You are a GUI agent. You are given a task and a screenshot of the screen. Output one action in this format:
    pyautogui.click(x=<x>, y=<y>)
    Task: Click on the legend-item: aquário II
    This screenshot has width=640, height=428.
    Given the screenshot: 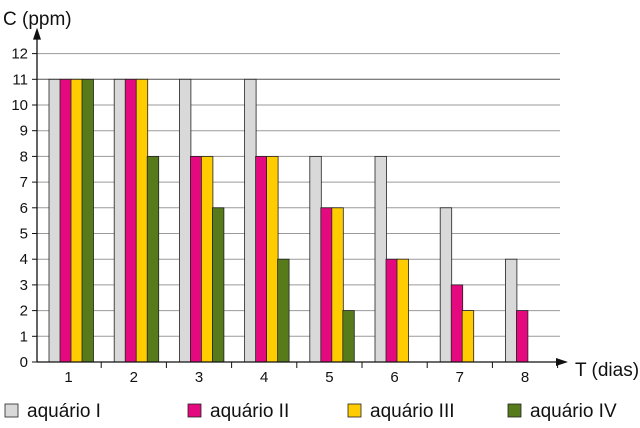 What is the action you would take?
    pyautogui.click(x=238, y=411)
    